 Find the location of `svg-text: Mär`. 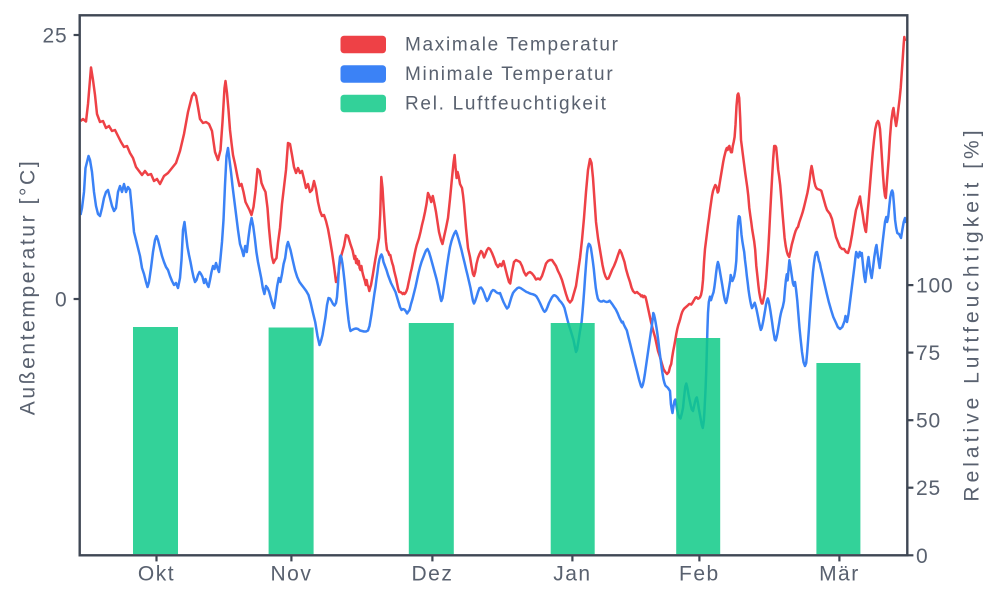

svg-text: Mär is located at coordinates (839, 574).